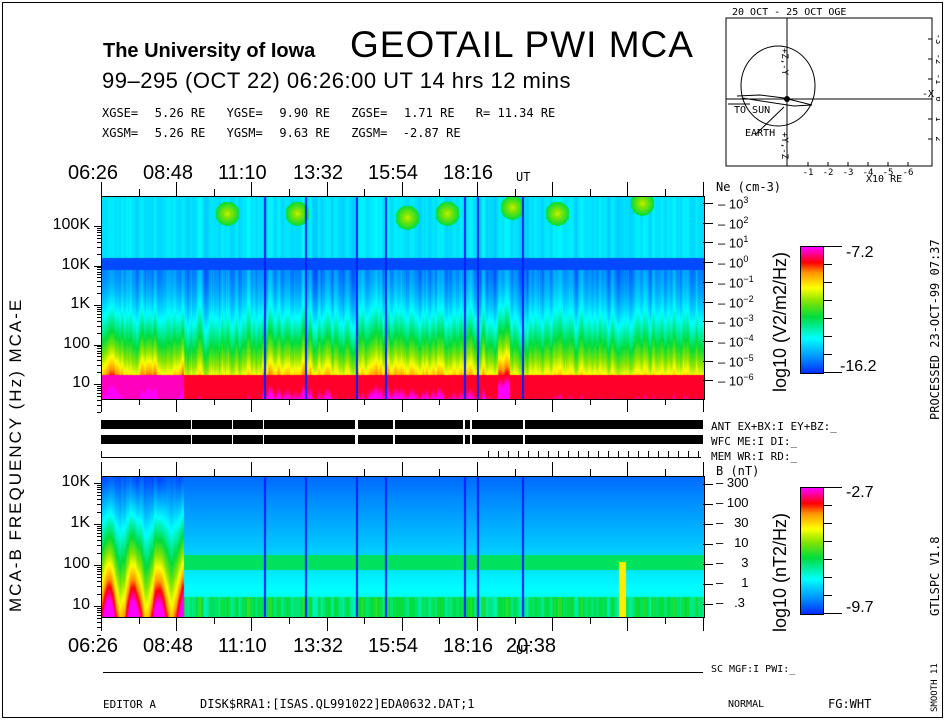  Describe the element at coordinates (774, 426) in the screenshot. I see `ant-status: ANT EX+BX:I EY+BZ:_` at that location.